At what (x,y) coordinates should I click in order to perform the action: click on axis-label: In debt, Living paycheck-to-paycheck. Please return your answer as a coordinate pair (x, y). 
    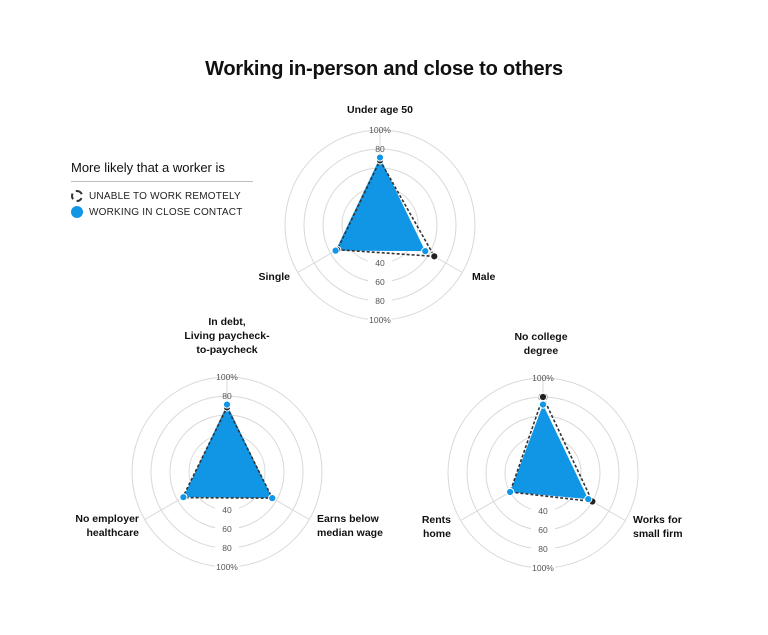
    Looking at the image, I should click on (227, 336).